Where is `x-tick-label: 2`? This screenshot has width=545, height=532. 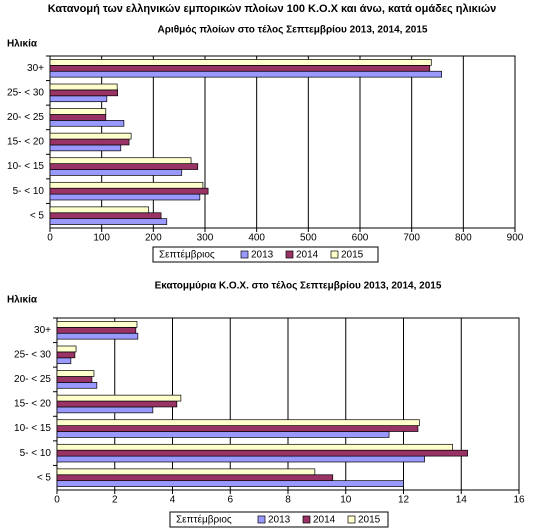
x-tick-label: 2 is located at coordinates (115, 500).